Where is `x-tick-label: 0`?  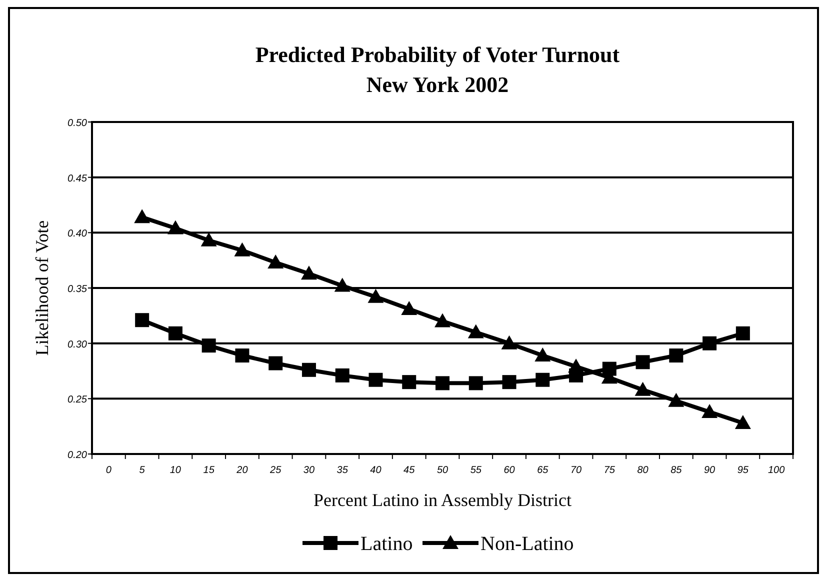 x-tick-label: 0 is located at coordinates (109, 470).